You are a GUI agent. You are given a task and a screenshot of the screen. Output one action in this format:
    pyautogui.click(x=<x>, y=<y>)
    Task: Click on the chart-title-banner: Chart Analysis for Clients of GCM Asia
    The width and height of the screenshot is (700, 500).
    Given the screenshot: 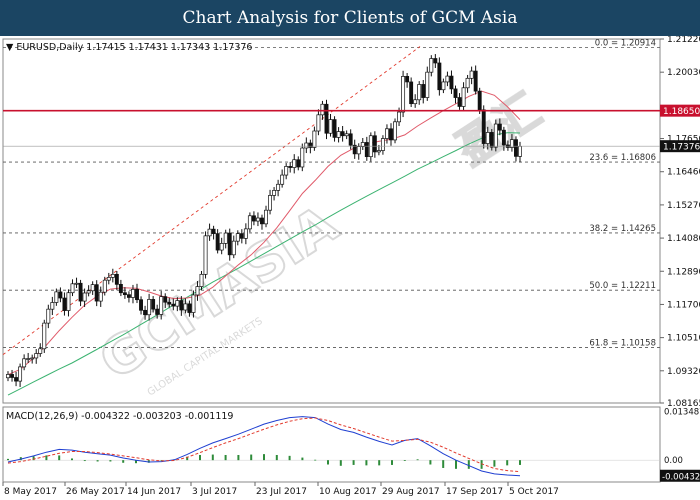 What is the action you would take?
    pyautogui.click(x=350, y=18)
    